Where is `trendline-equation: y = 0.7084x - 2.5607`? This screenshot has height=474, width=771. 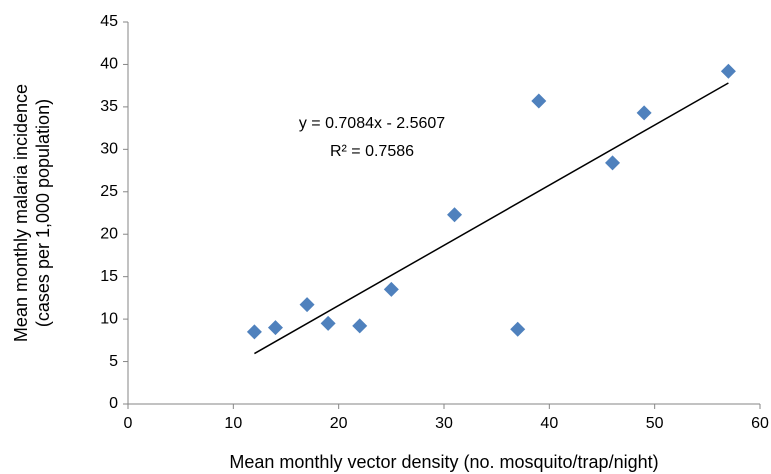 trendline-equation: y = 0.7084x - 2.5607 is located at coordinates (372, 123).